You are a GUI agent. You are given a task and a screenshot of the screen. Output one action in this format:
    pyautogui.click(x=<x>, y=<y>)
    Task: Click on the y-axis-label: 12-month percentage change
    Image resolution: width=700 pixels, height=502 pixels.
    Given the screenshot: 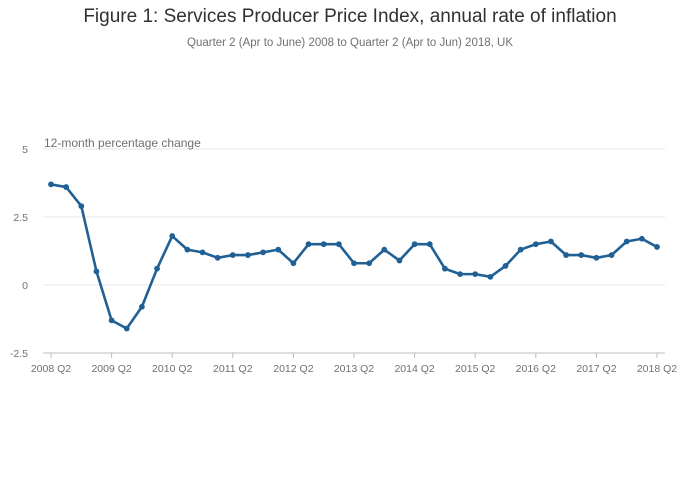 What is the action you would take?
    pyautogui.click(x=122, y=143)
    